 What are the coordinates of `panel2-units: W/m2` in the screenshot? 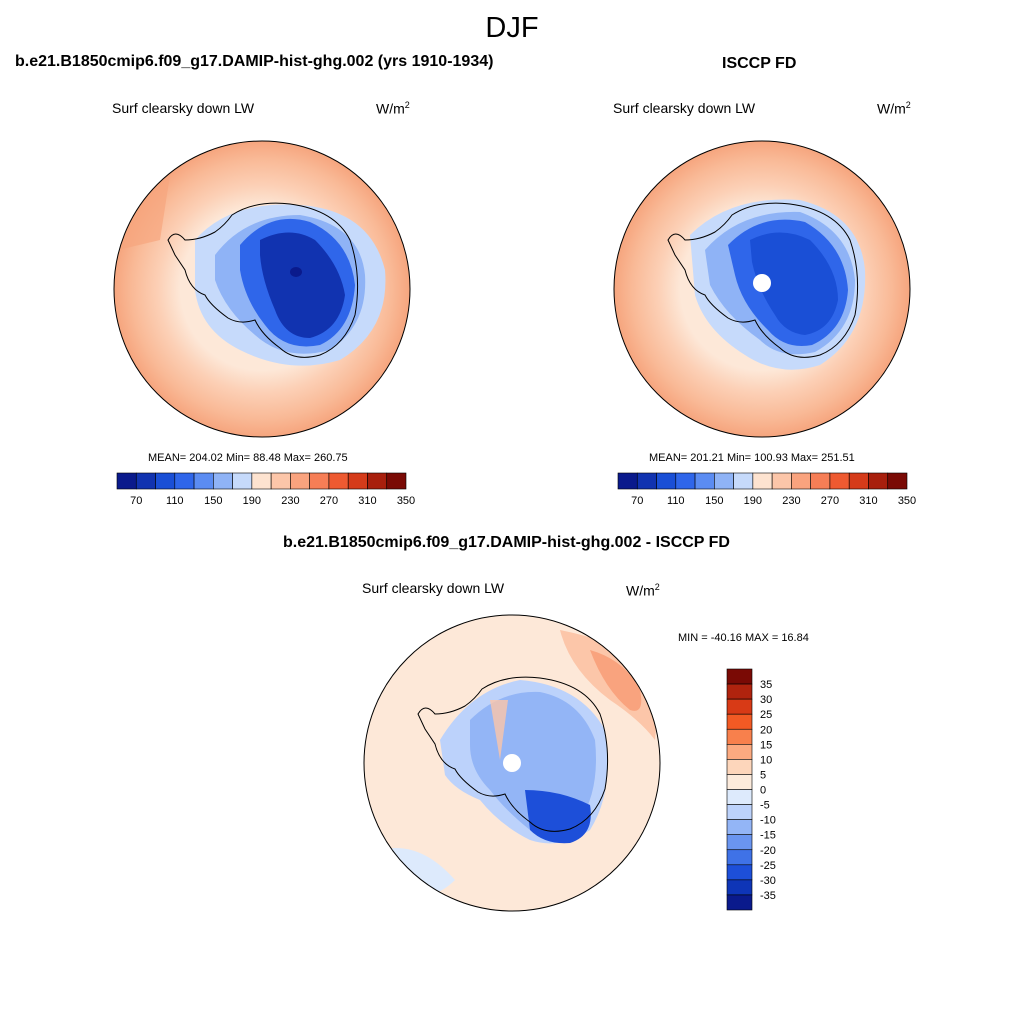 It's located at (894, 108).